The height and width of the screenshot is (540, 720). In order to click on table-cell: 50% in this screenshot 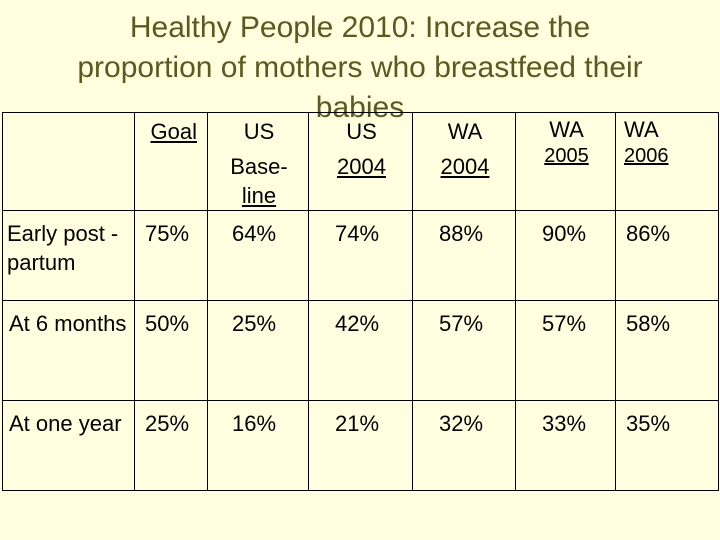, I will do `click(171, 350)`.